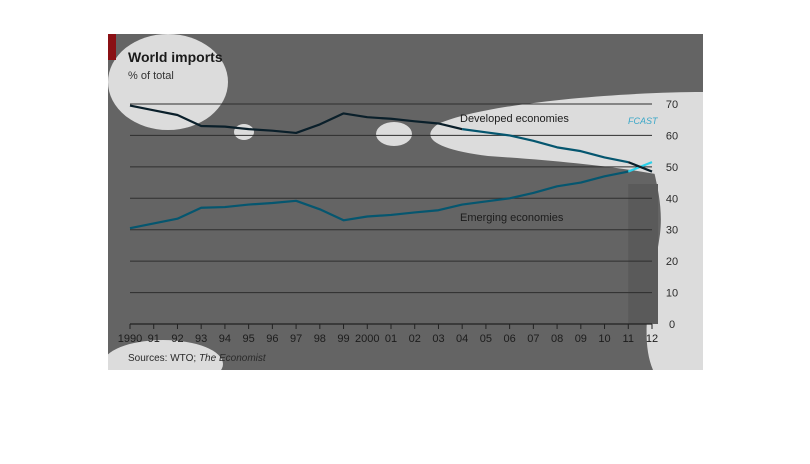 The image size is (810, 464). What do you see at coordinates (672, 231) in the screenshot?
I see `y-tick-label: 30` at bounding box center [672, 231].